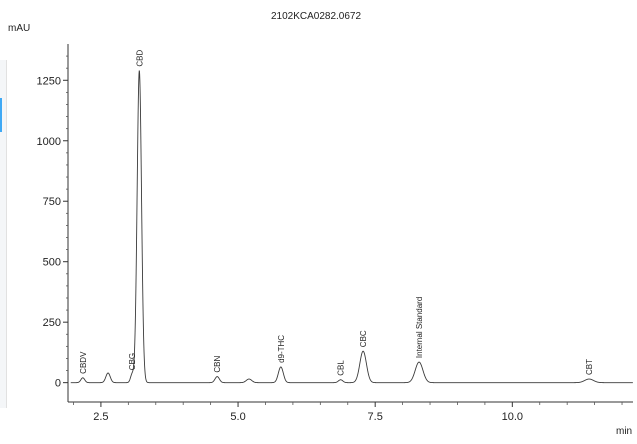  What do you see at coordinates (49, 142) in the screenshot?
I see `y-tick-label: 1000` at bounding box center [49, 142].